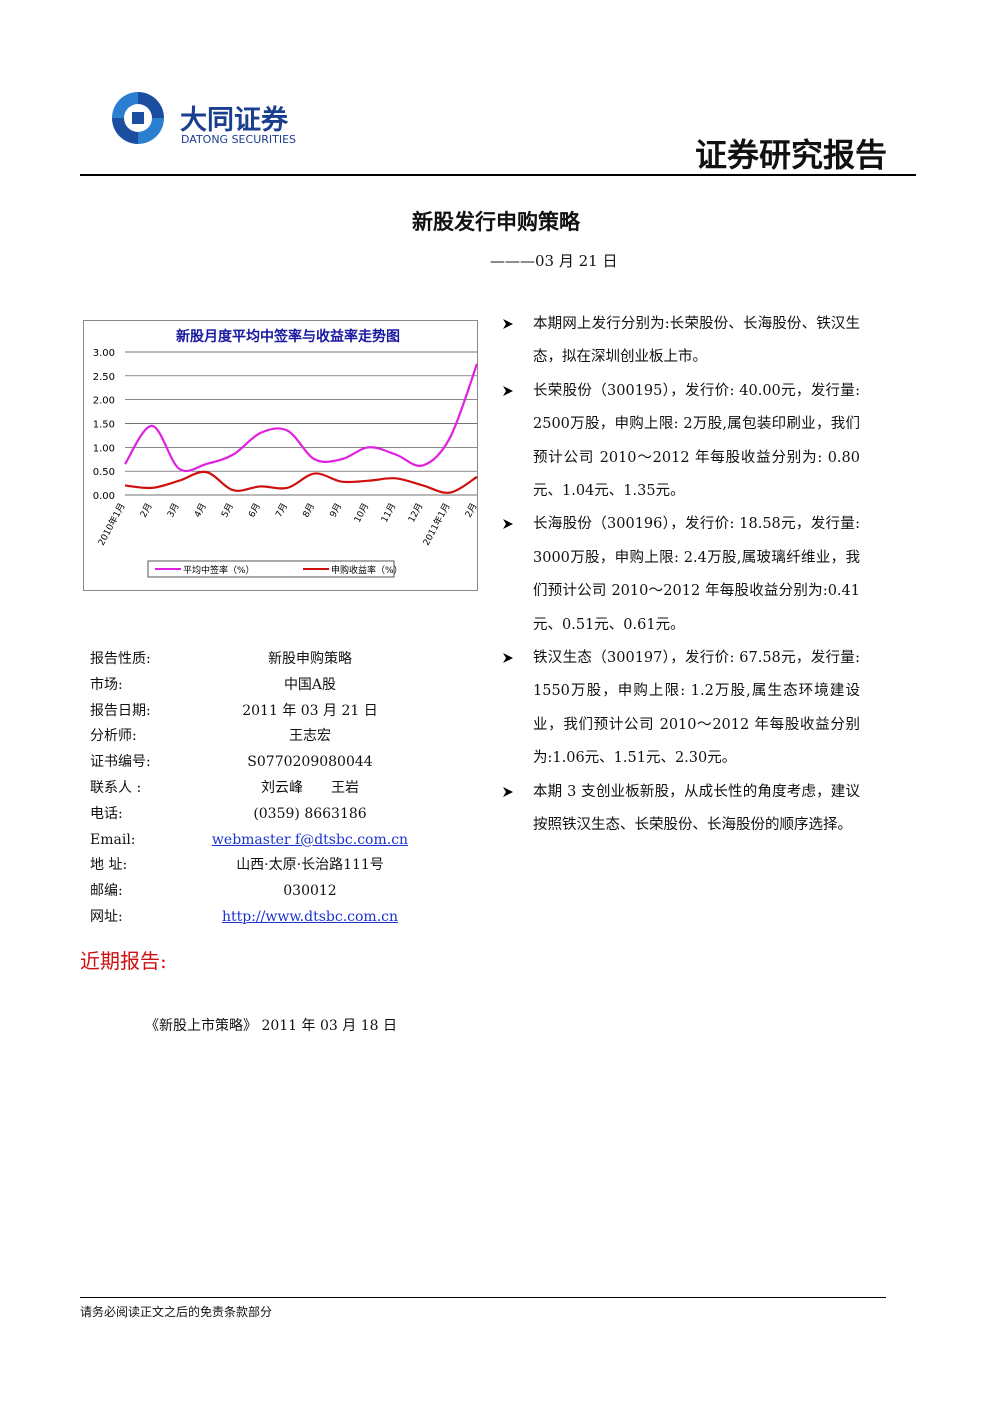 Image resolution: width=992 pixels, height=1403 pixels. What do you see at coordinates (260, 891) in the screenshot?
I see `info-row: 邮编: 030012` at bounding box center [260, 891].